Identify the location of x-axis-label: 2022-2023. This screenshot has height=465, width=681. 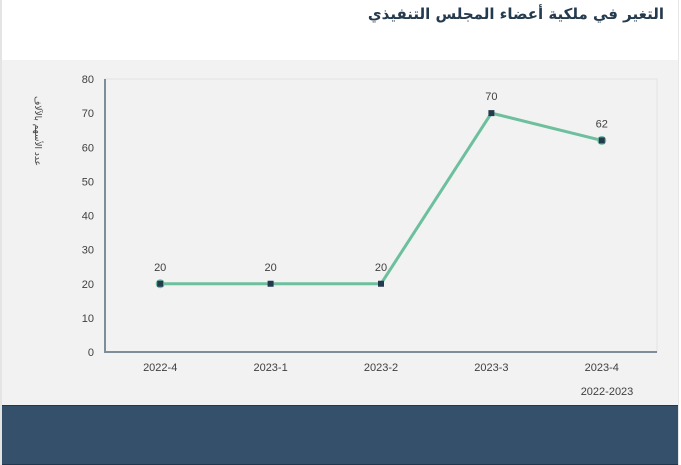
(607, 392).